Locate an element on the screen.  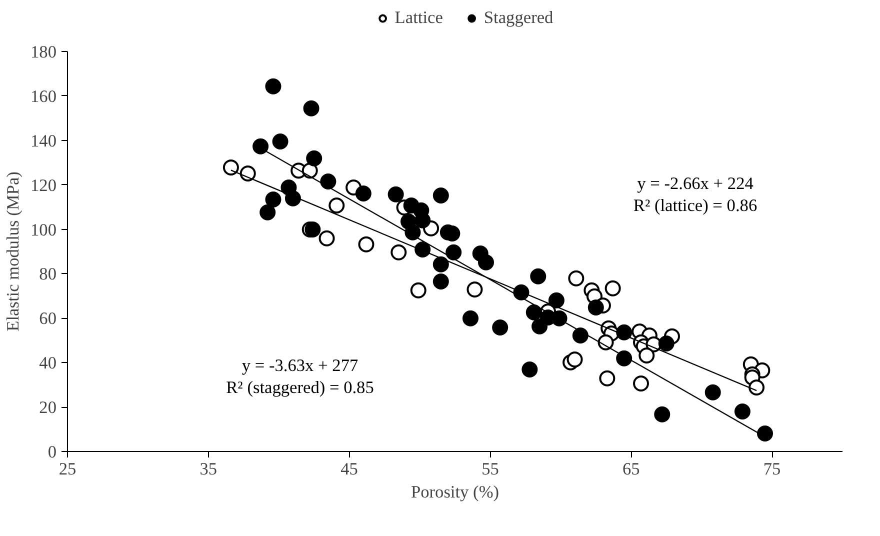
annotation: y = -2.66x + 224 is located at coordinates (695, 183).